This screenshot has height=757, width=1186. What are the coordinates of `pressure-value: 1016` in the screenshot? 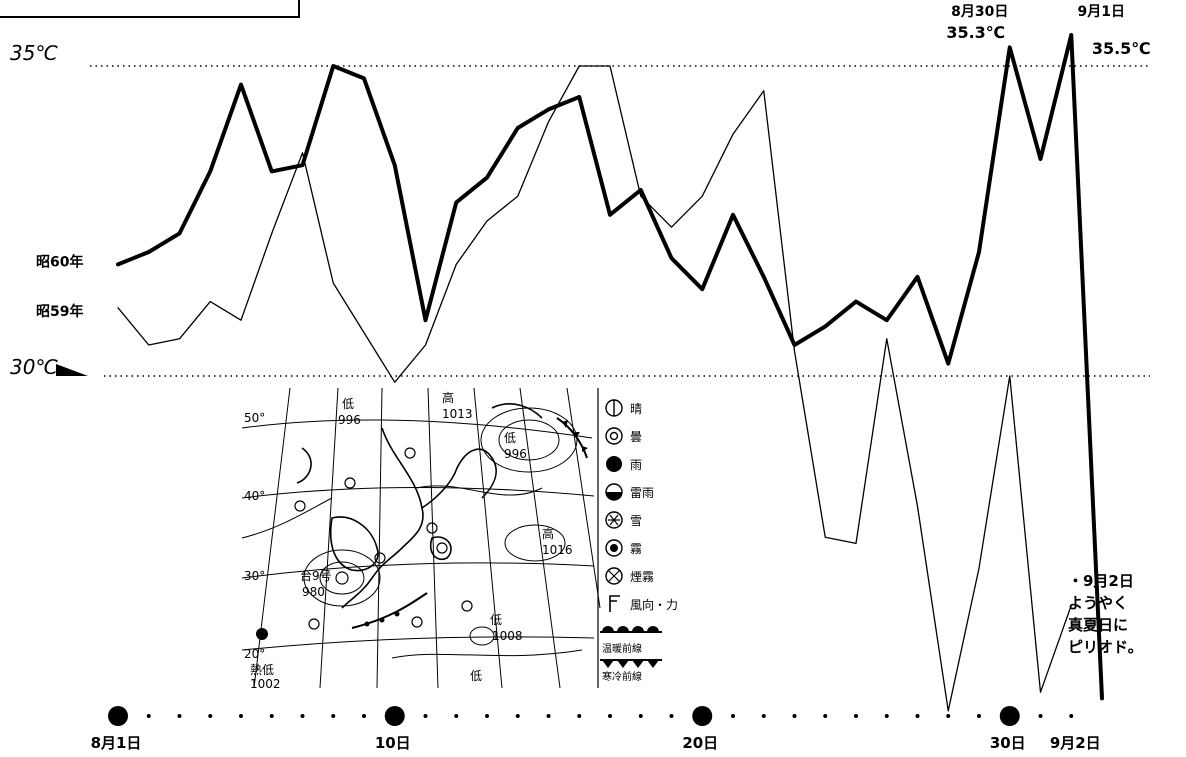 It's located at (557, 550).